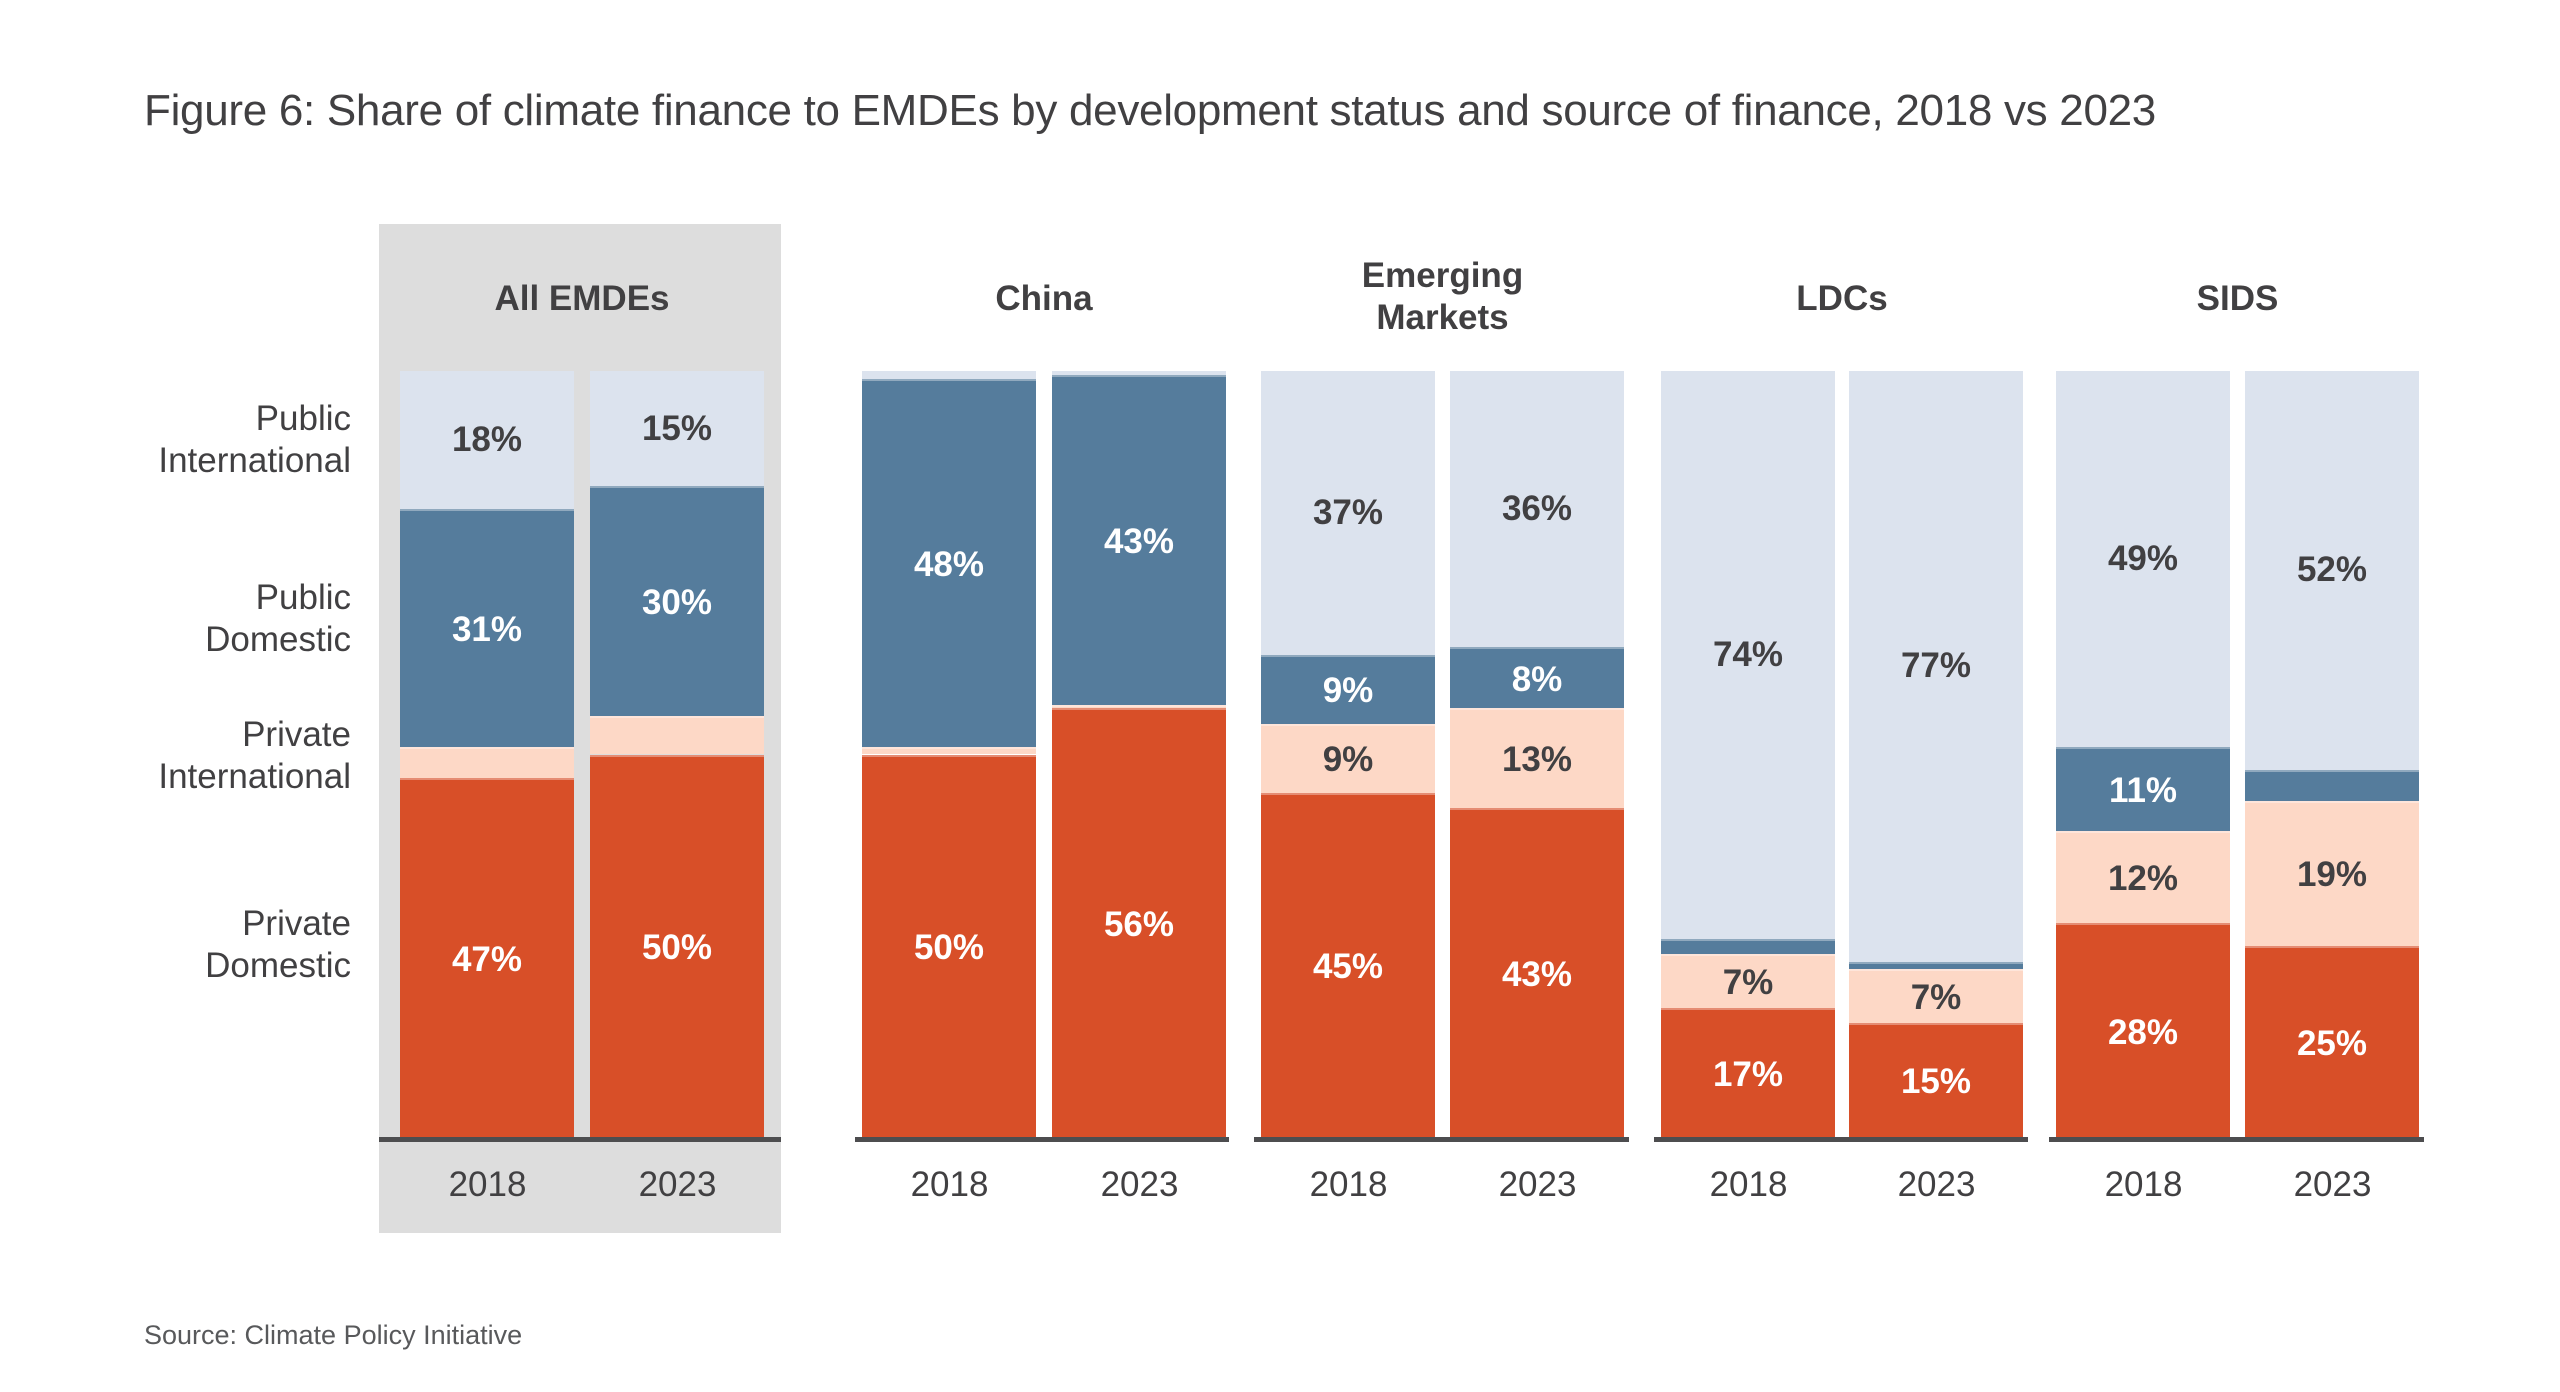 This screenshot has width=2560, height=1392. I want to click on data-label: 18%, so click(487, 440).